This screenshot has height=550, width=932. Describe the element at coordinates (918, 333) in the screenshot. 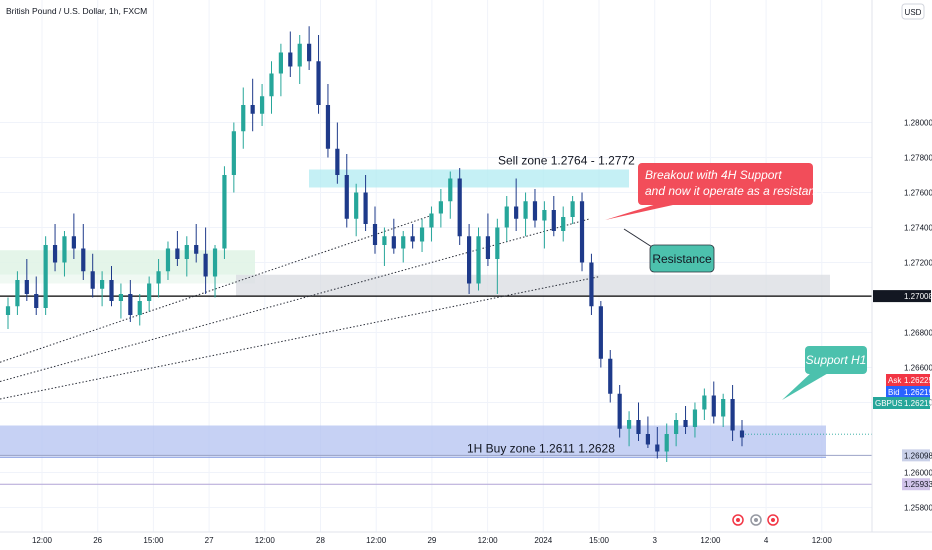

I see `y-tick-label: 1.26800` at that location.